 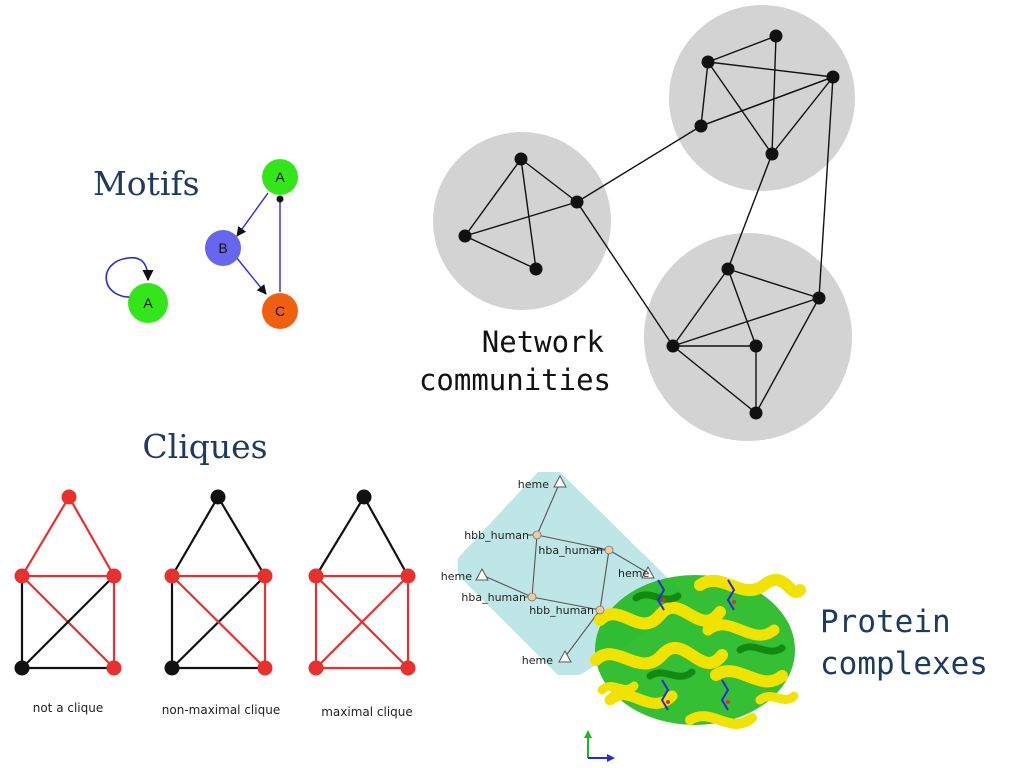 What do you see at coordinates (522, 221) in the screenshot?
I see `community-left` at bounding box center [522, 221].